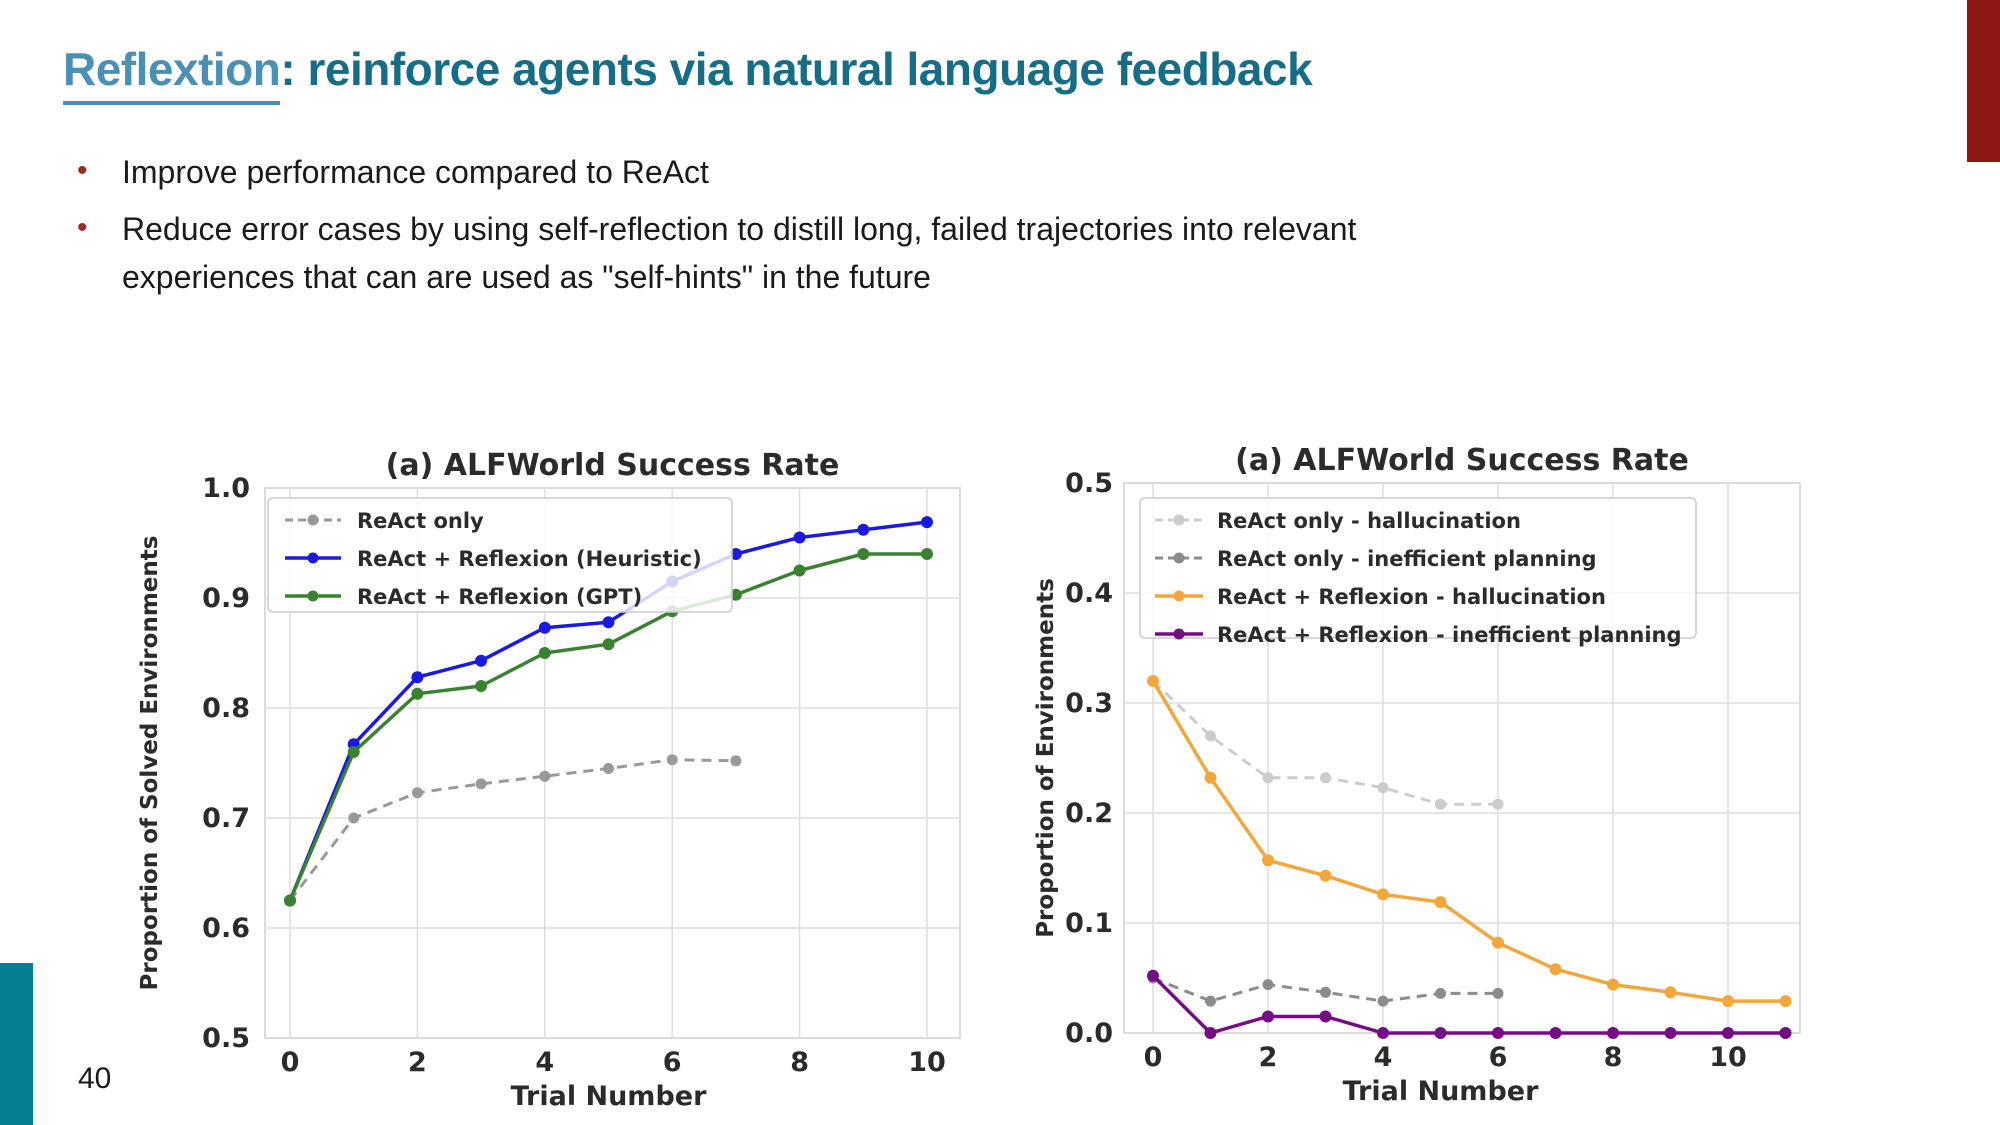 The image size is (2000, 1125). Describe the element at coordinates (150, 763) in the screenshot. I see `svg-text:Proportion of Solved Environme: Proportion of Solved Environments` at that location.